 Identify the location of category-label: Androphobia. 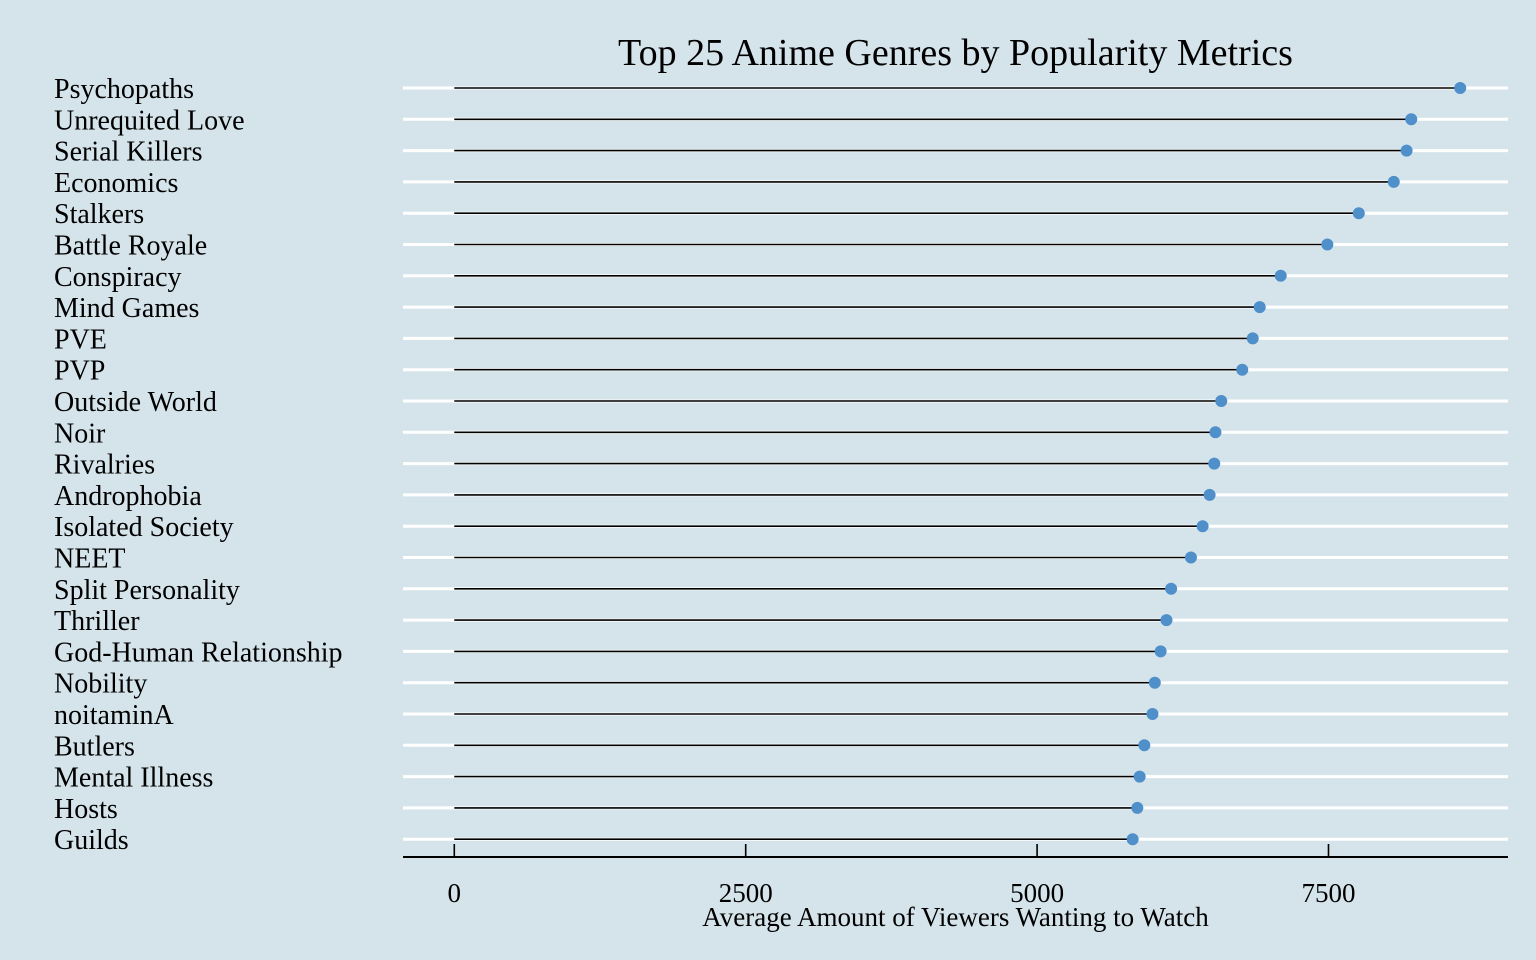
(128, 496).